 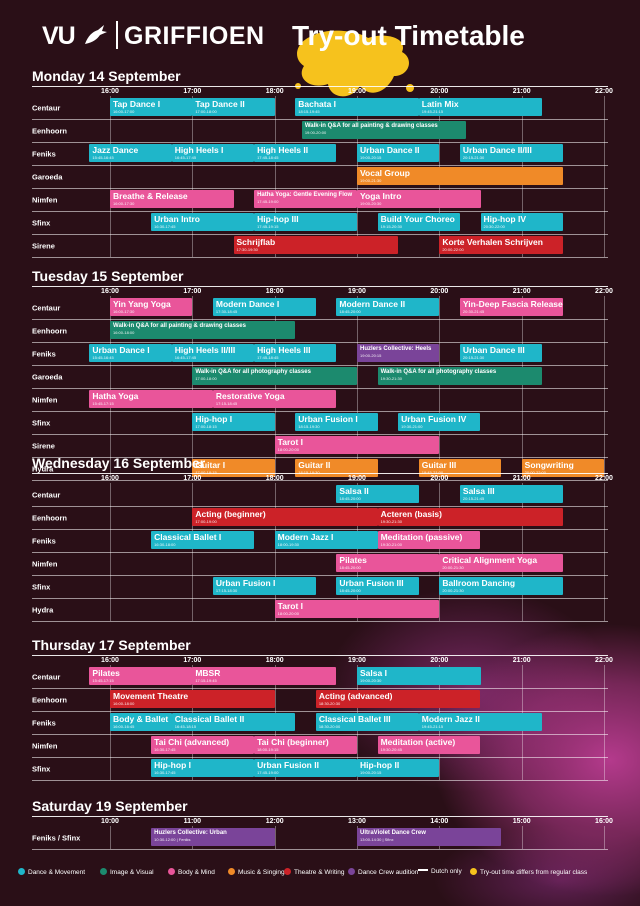 What do you see at coordinates (326, 540) in the screenshot?
I see `class-block: Modern Jazz I 18:00-19:30` at bounding box center [326, 540].